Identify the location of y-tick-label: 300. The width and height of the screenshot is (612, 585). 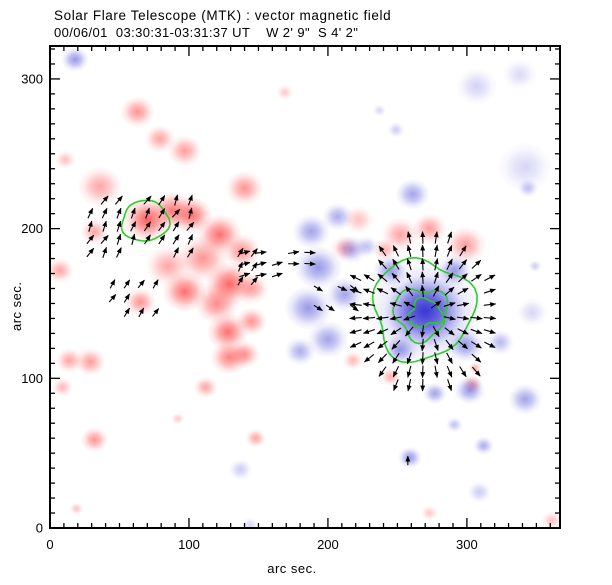
(32, 78).